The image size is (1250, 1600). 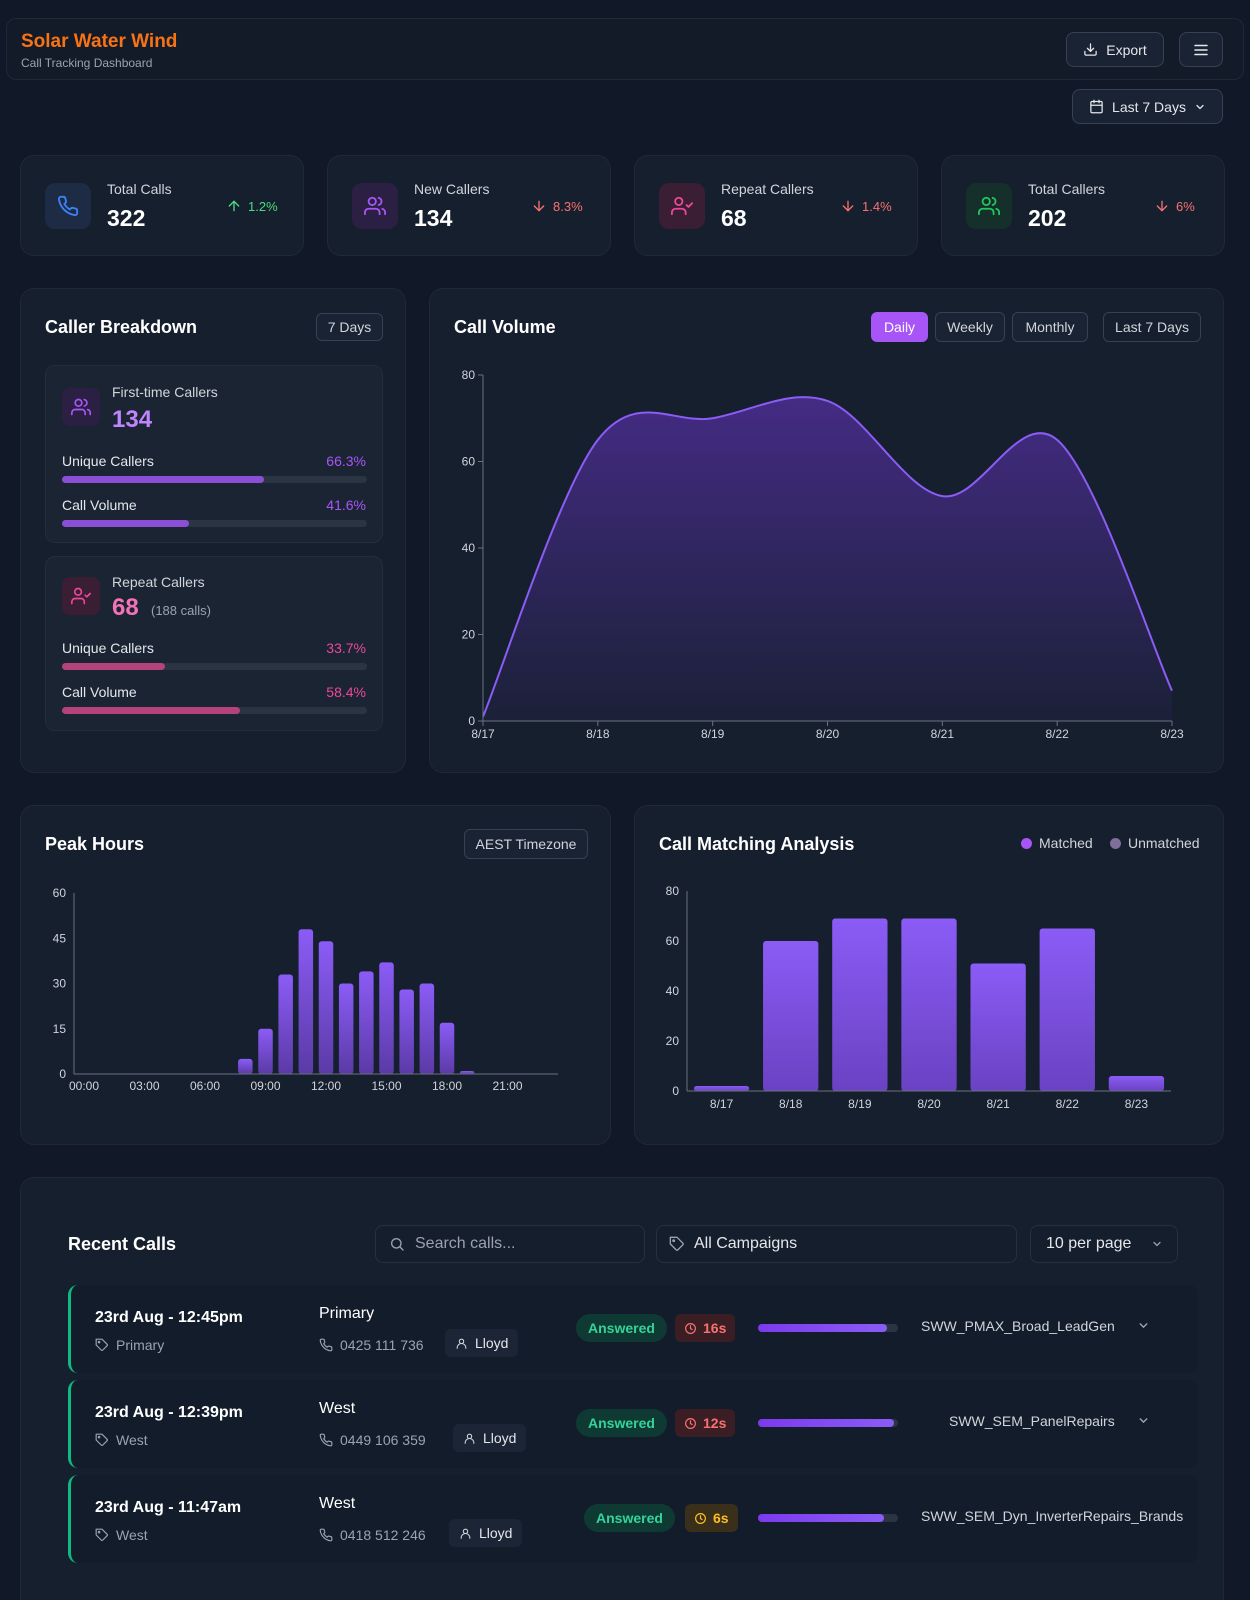 I want to click on y-tick-label: 0, so click(x=62, y=1074).